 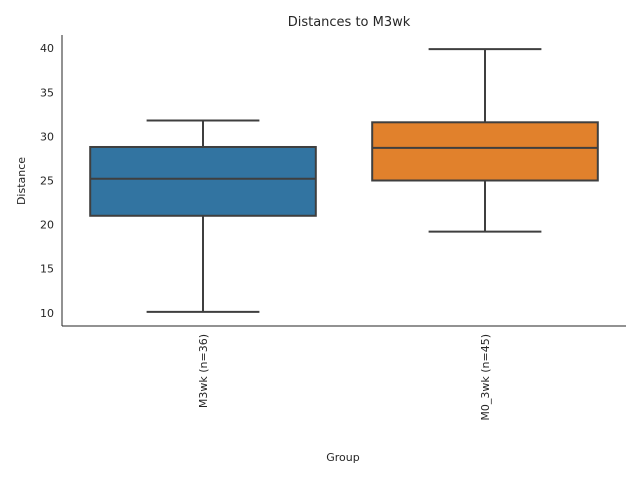 What do you see at coordinates (21, 181) in the screenshot?
I see `y-axis-label: Distance` at bounding box center [21, 181].